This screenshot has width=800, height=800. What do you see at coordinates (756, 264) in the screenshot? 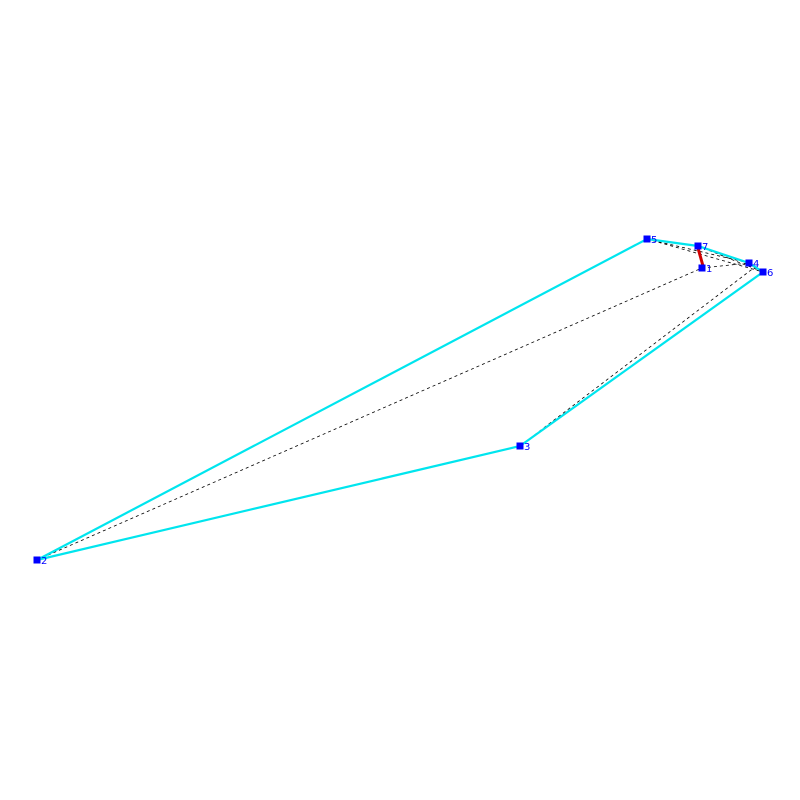
I see `node-label: 4` at bounding box center [756, 264].